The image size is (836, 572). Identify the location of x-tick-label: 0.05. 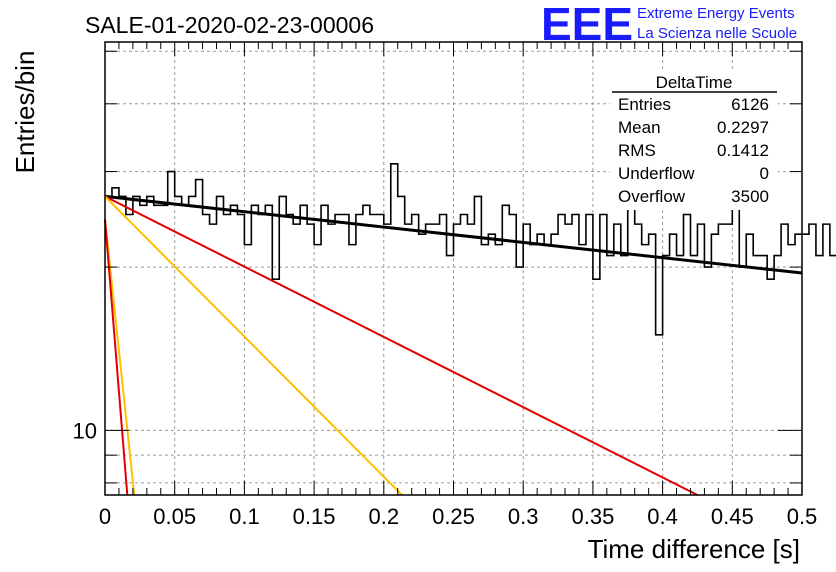
(174, 516).